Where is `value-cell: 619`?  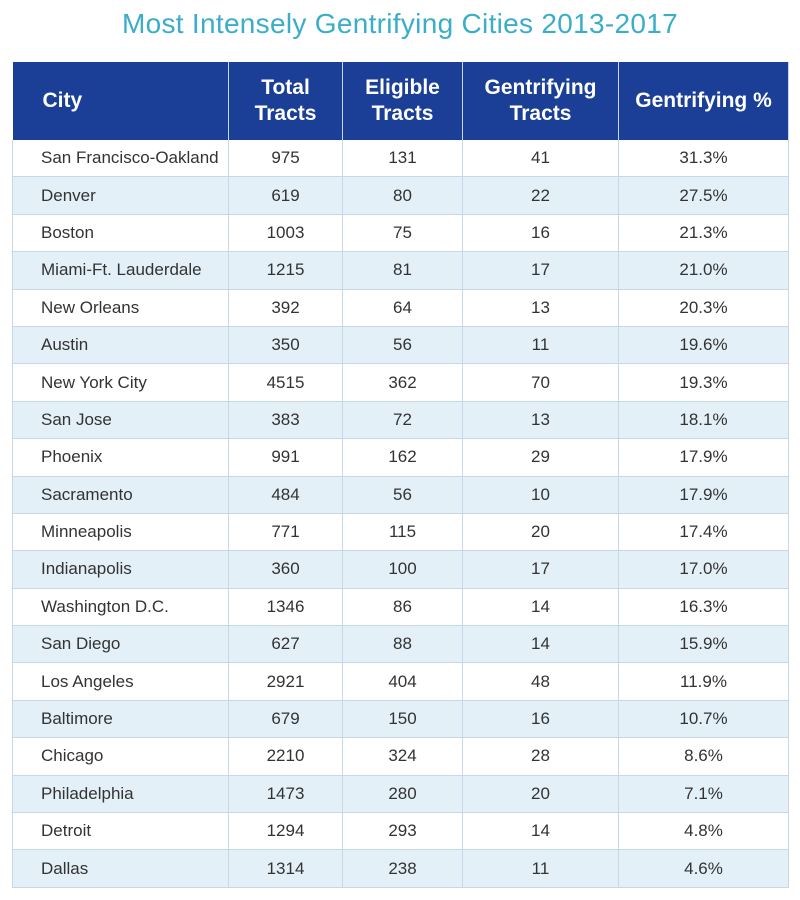
value-cell: 619 is located at coordinates (285, 195).